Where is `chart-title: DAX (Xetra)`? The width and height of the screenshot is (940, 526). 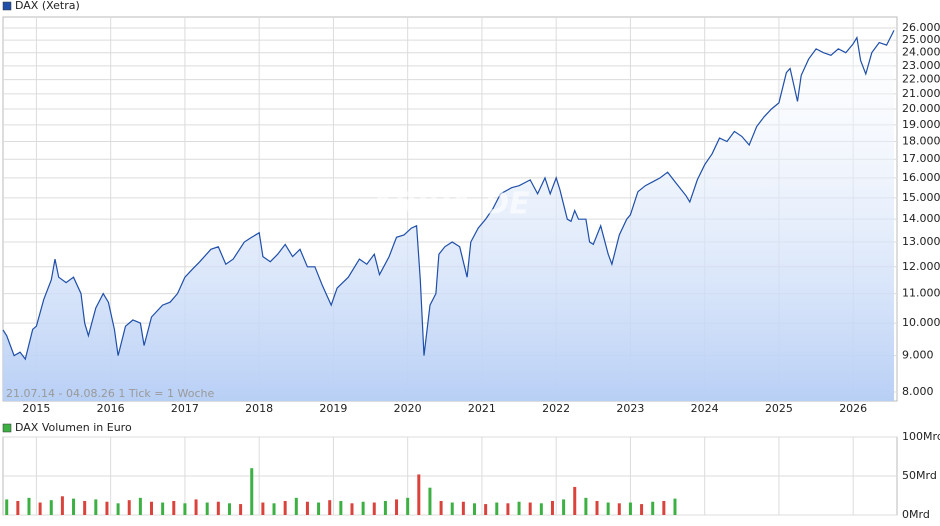
chart-title: DAX (Xetra) is located at coordinates (47, 6).